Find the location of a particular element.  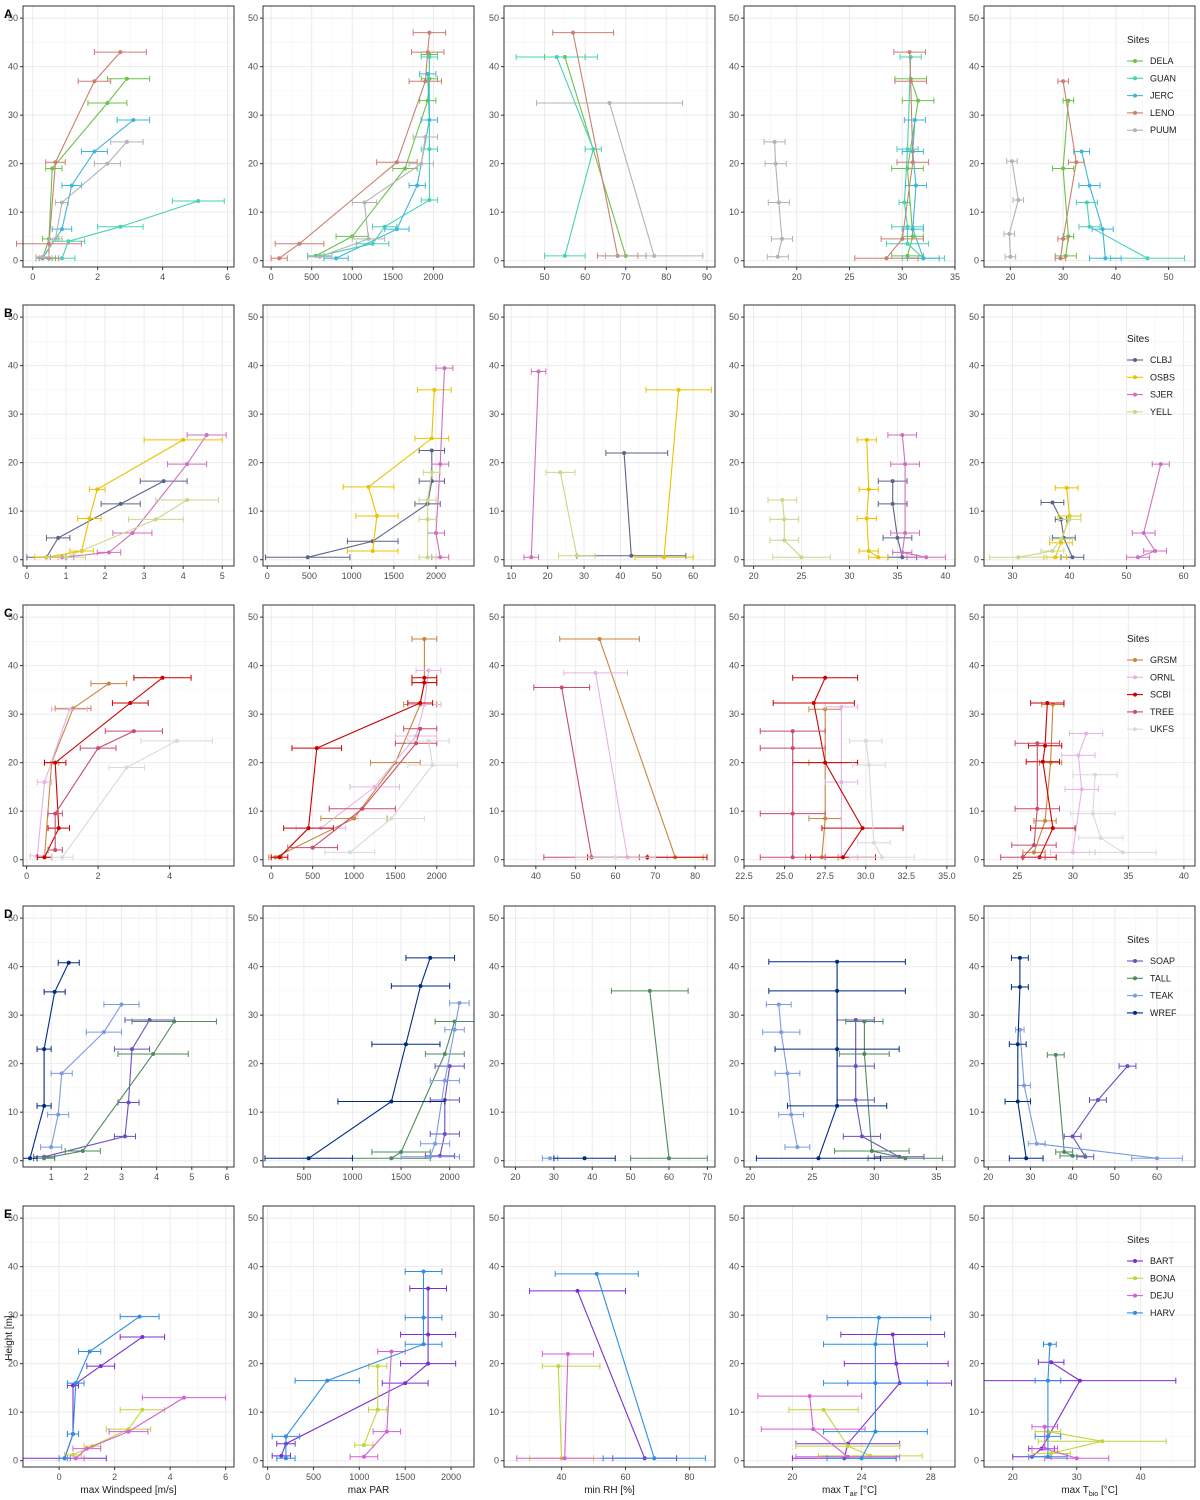

legend-title: Sites is located at coordinates (1138, 940).